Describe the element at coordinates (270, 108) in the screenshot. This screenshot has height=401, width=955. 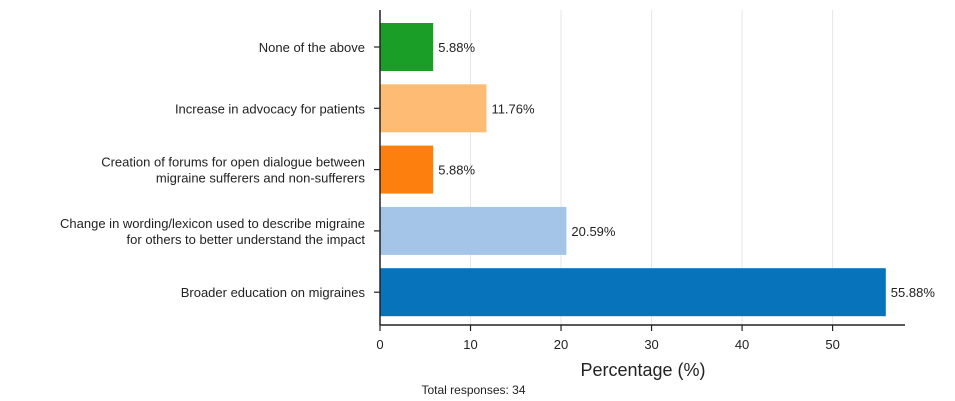
I see `category-label: Increase in advocacy for patients` at that location.